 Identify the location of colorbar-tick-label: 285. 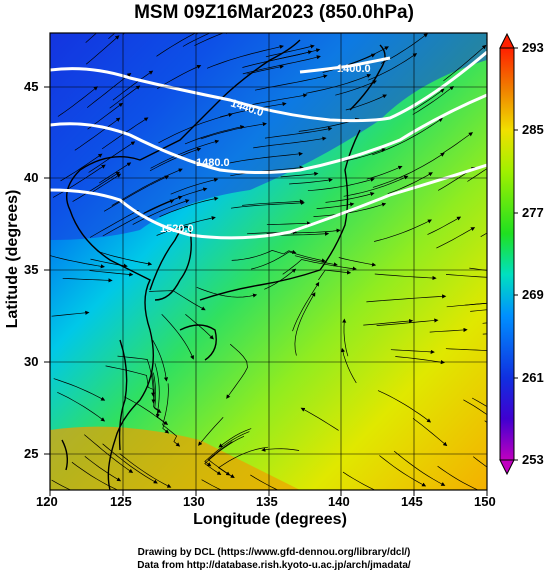
(533, 129).